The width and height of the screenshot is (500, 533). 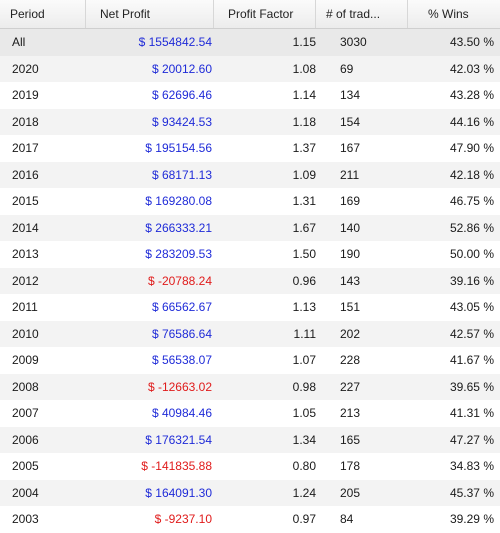 What do you see at coordinates (25, 121) in the screenshot?
I see `period-cell: 2018` at bounding box center [25, 121].